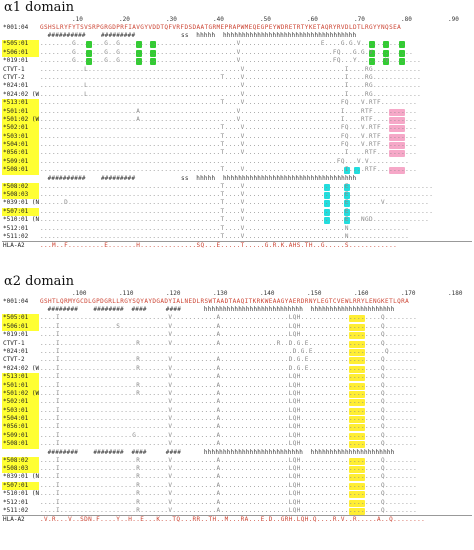 This screenshot has width=474, height=550. I want to click on allele-label: *504:01, so click(20, 145).